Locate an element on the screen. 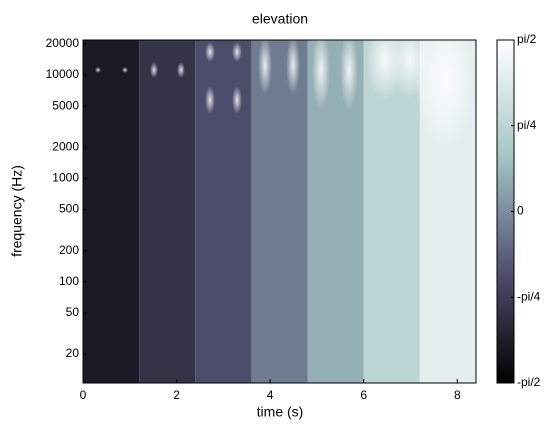 The image size is (559, 425). chart-title: elevation is located at coordinates (280, 19).